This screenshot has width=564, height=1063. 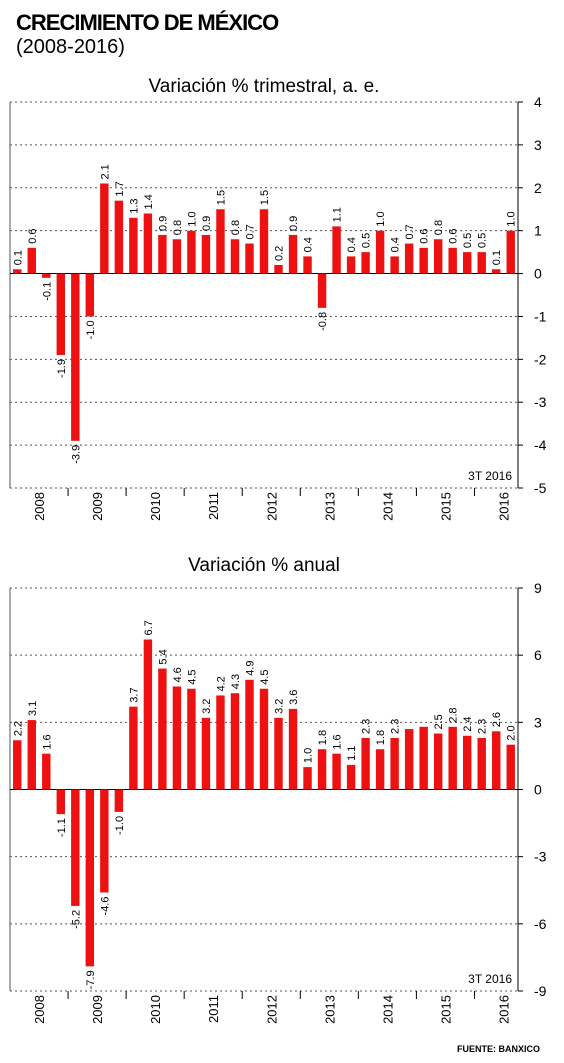 I want to click on y-tick-label: 9, so click(x=538, y=588).